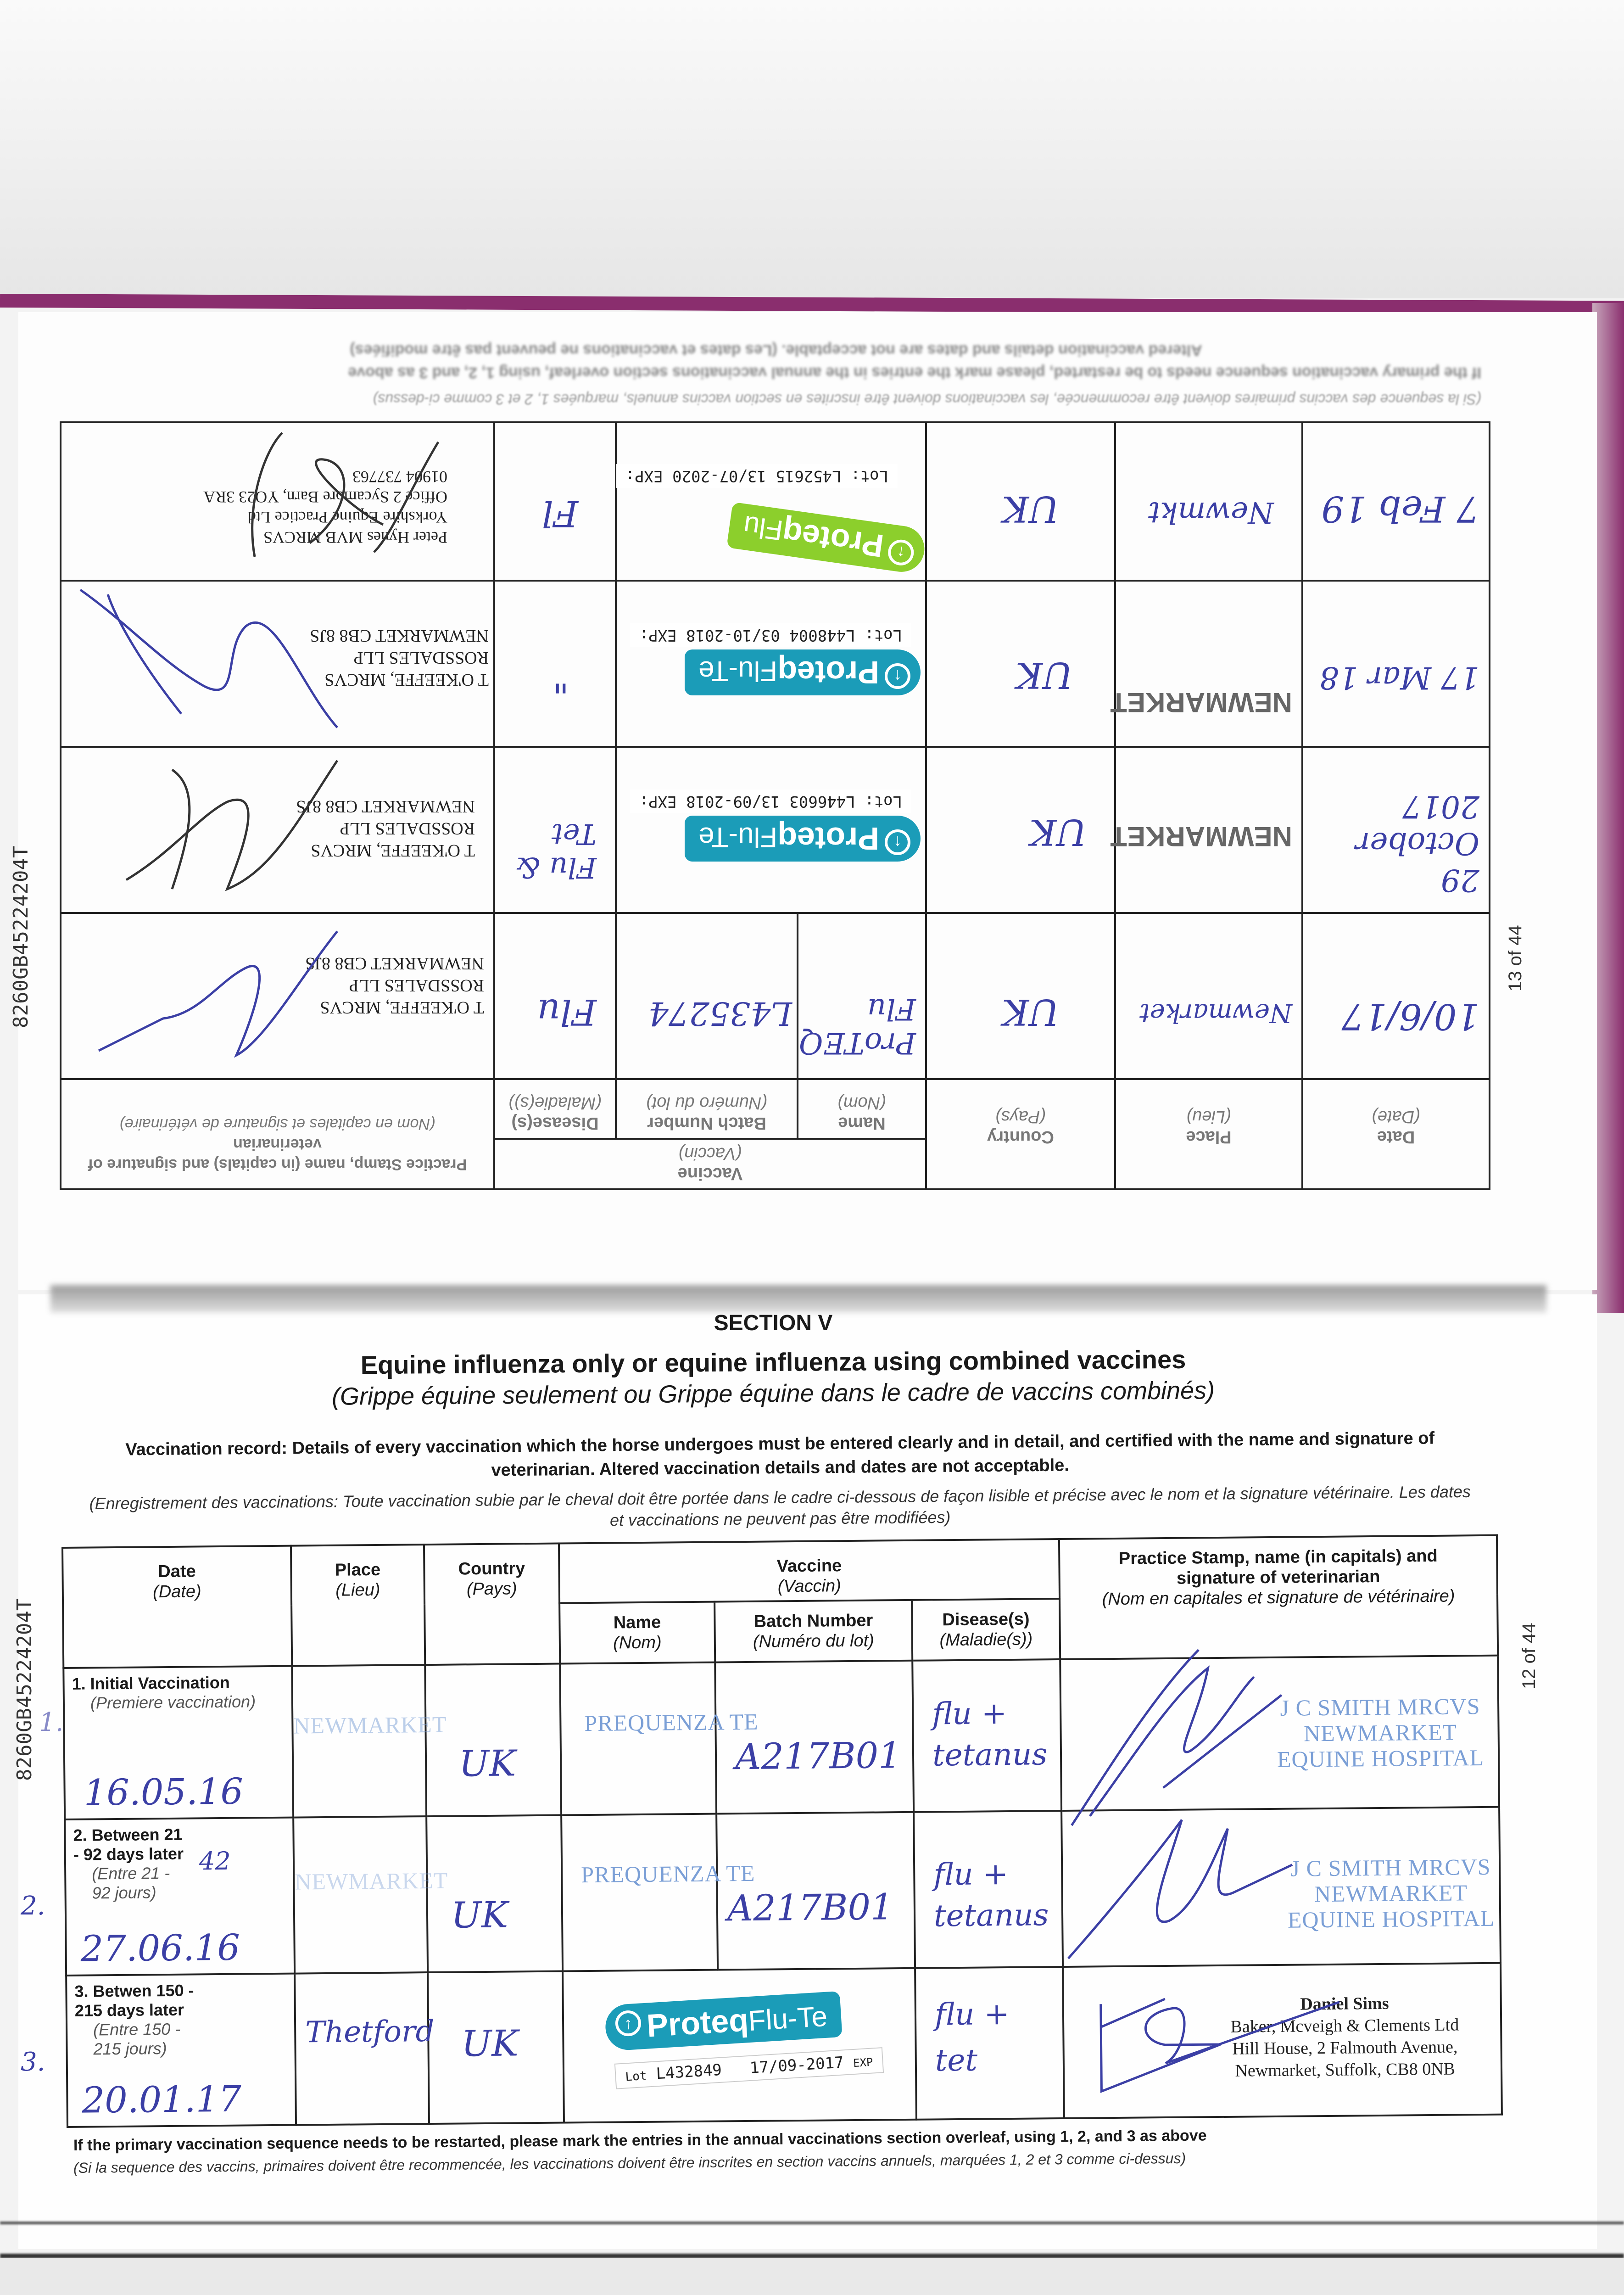  Describe the element at coordinates (972, 2037) in the screenshot. I see `disease-value: flu + tet` at that location.